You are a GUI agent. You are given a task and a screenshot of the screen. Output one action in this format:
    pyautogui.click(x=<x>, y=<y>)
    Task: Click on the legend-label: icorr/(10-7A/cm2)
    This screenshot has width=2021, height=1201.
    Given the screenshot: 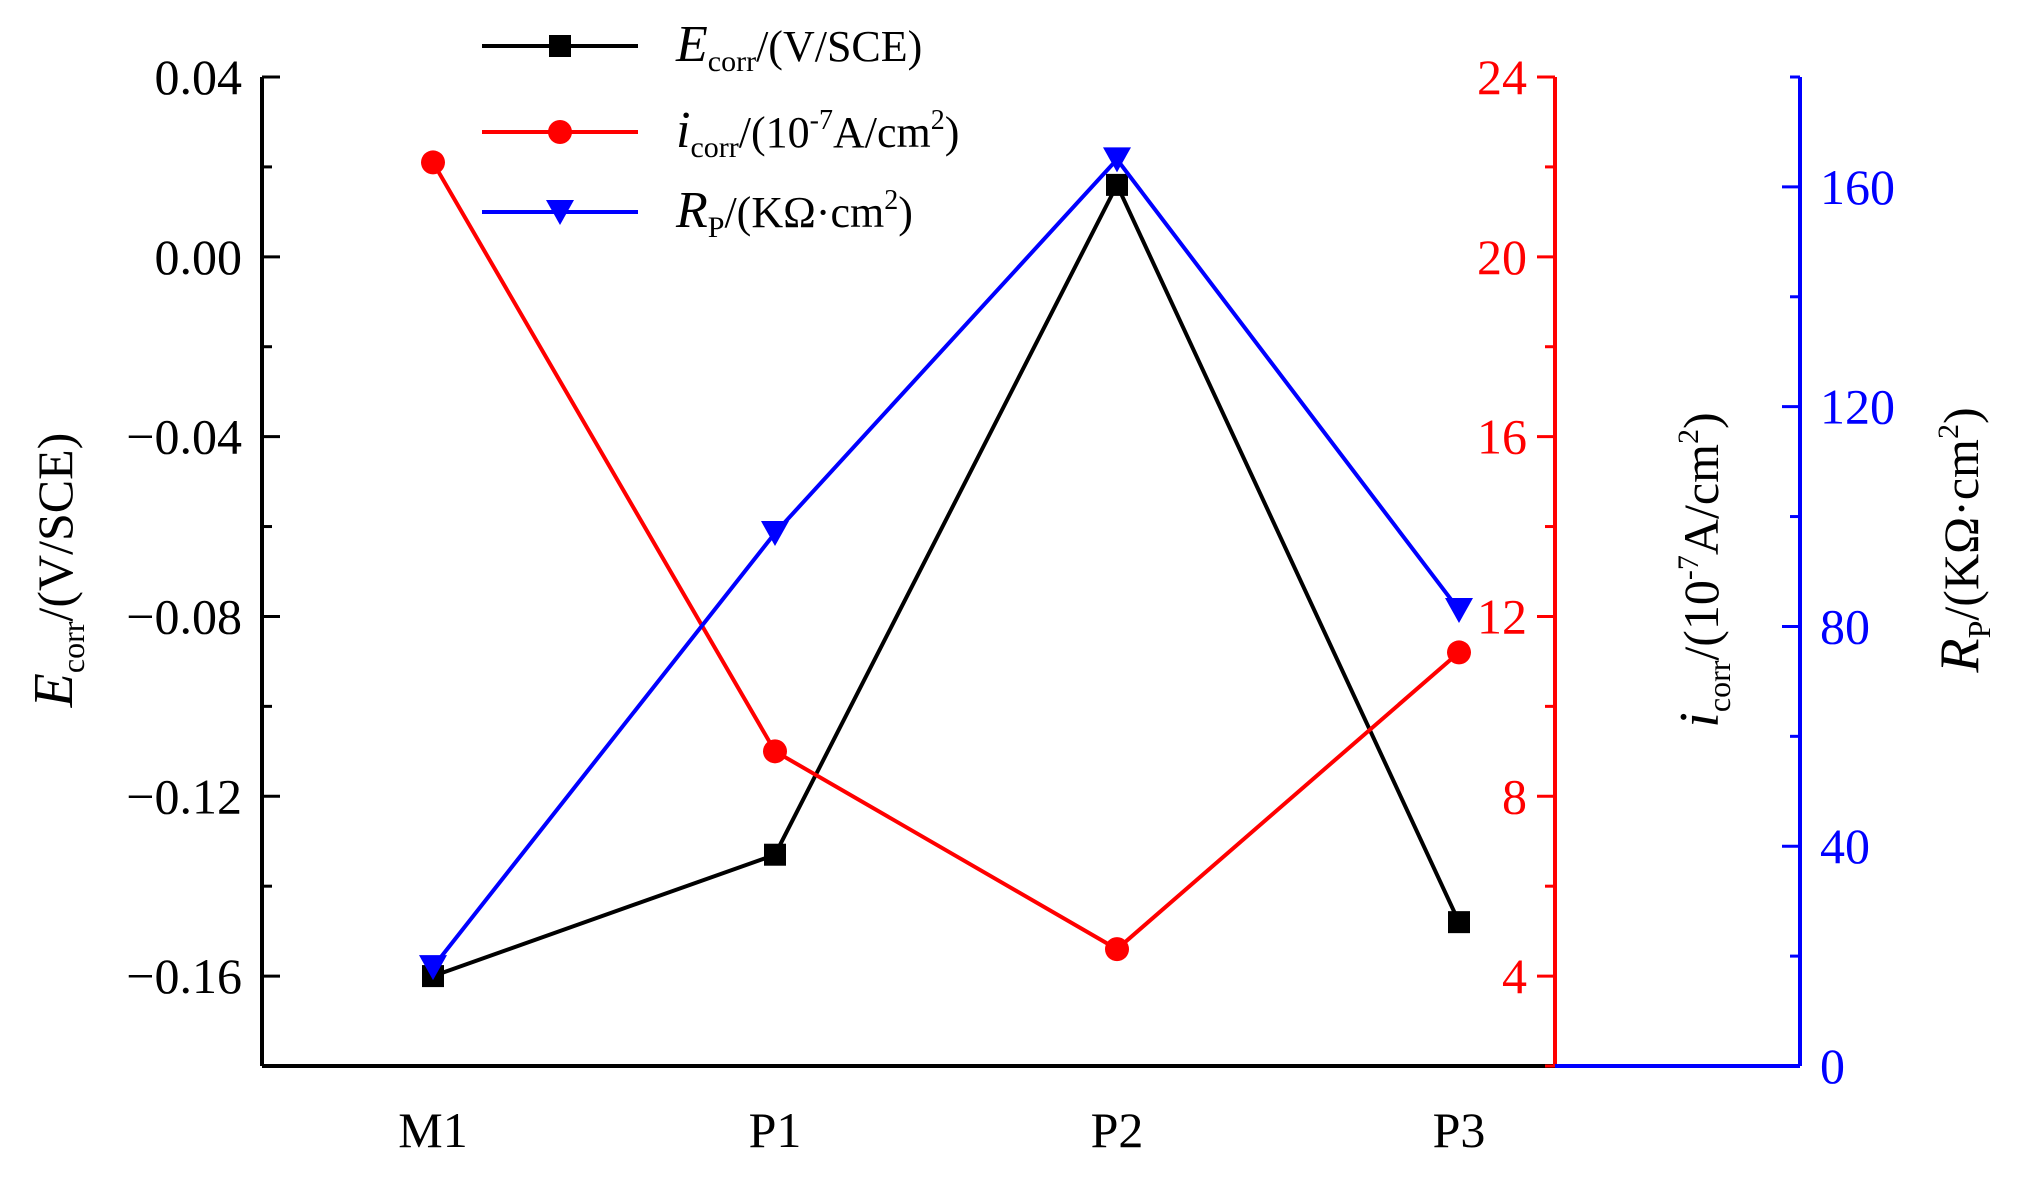 What is the action you would take?
    pyautogui.click(x=817, y=133)
    